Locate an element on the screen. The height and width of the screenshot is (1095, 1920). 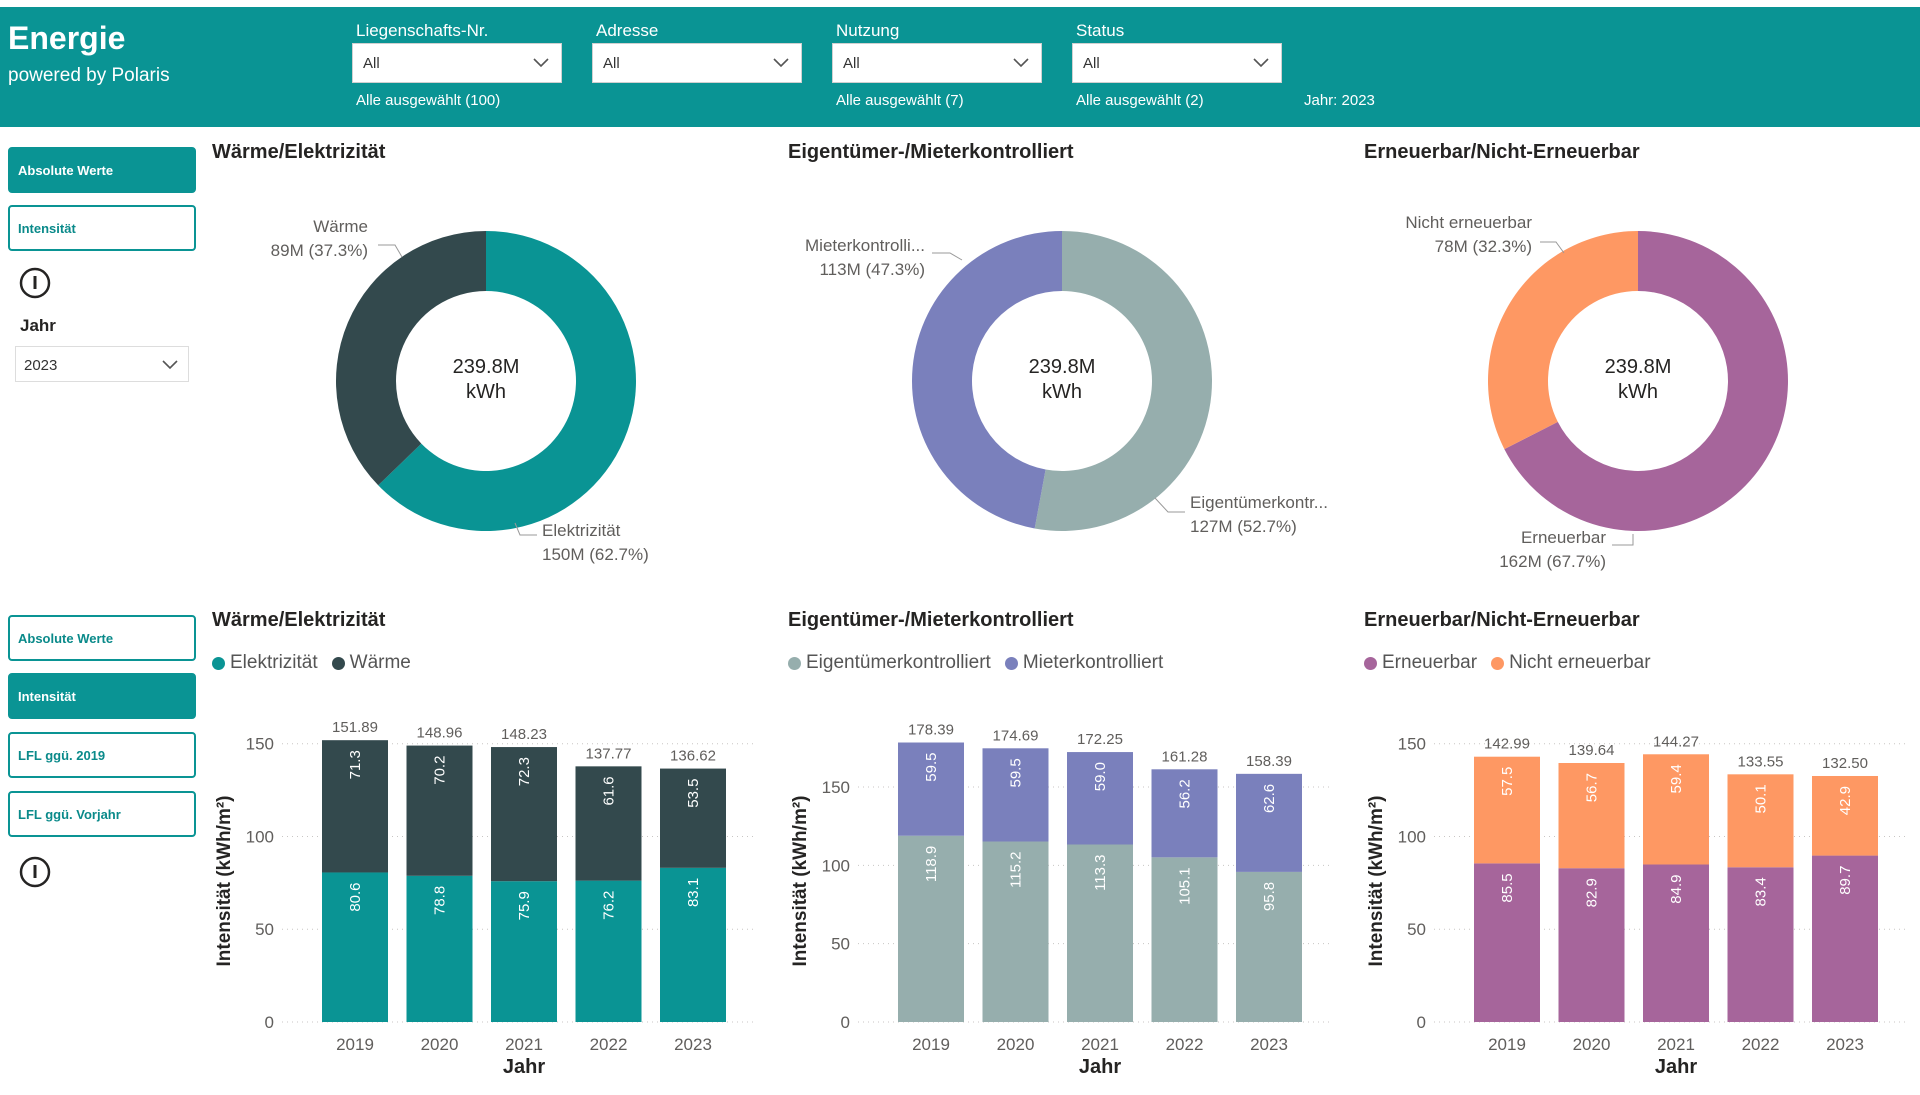
legend-item: Erneuerbar is located at coordinates (1420, 663).